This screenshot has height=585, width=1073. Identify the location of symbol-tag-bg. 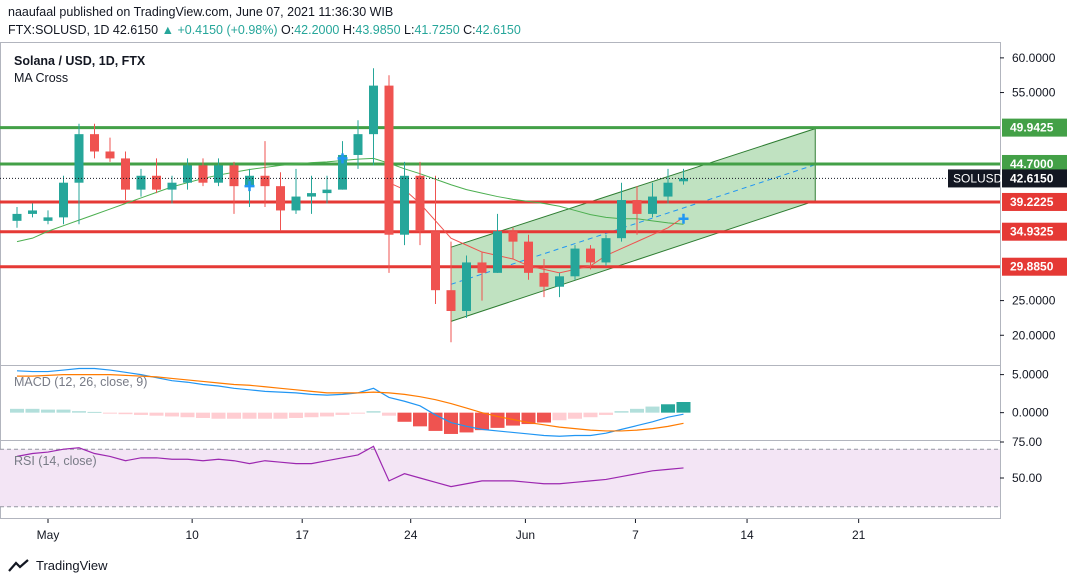
(974, 178).